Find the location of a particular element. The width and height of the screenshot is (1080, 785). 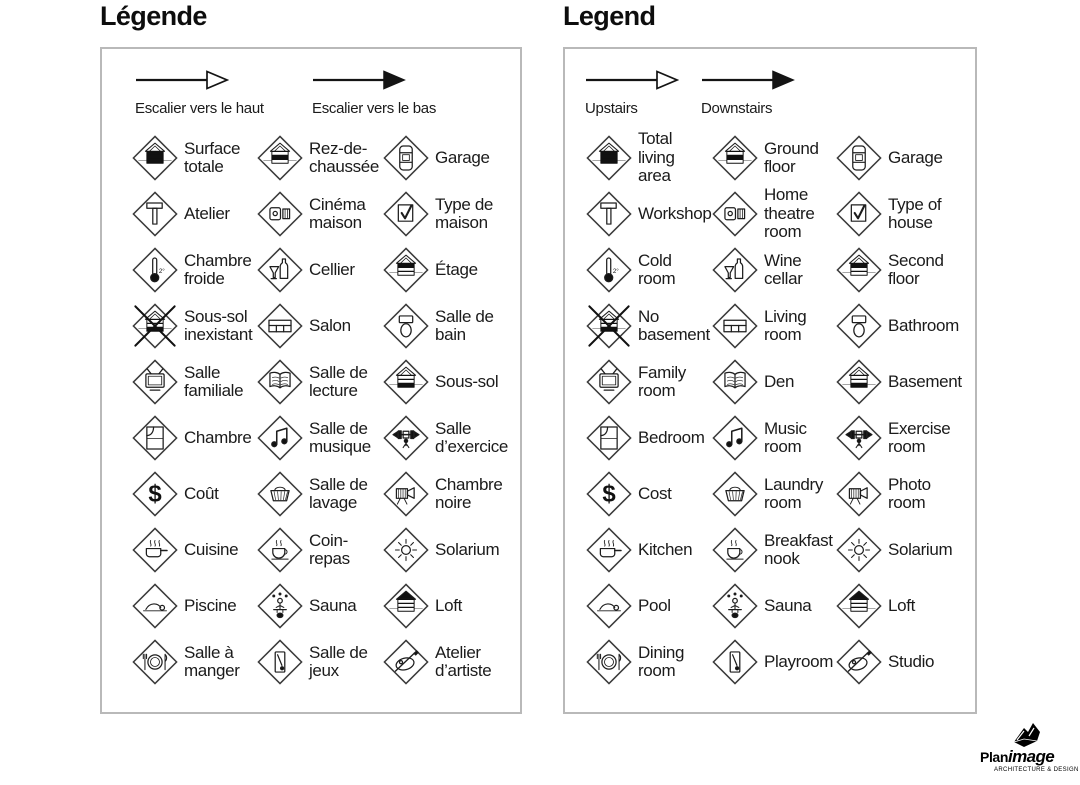

legend-item-label: Bathroom is located at coordinates (923, 325).